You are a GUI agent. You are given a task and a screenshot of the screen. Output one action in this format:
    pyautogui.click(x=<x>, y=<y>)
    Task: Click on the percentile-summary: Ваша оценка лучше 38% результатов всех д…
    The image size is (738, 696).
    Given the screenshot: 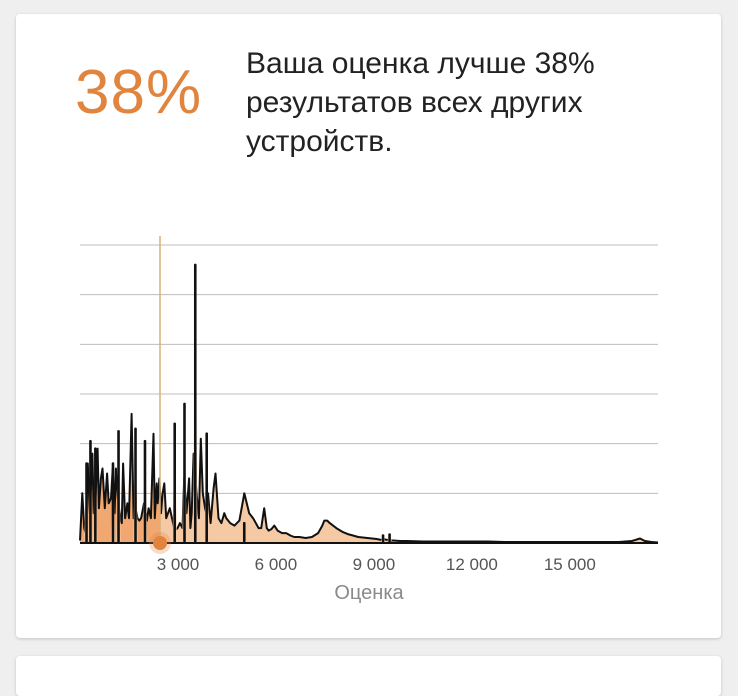 What is the action you would take?
    pyautogui.click(x=420, y=102)
    